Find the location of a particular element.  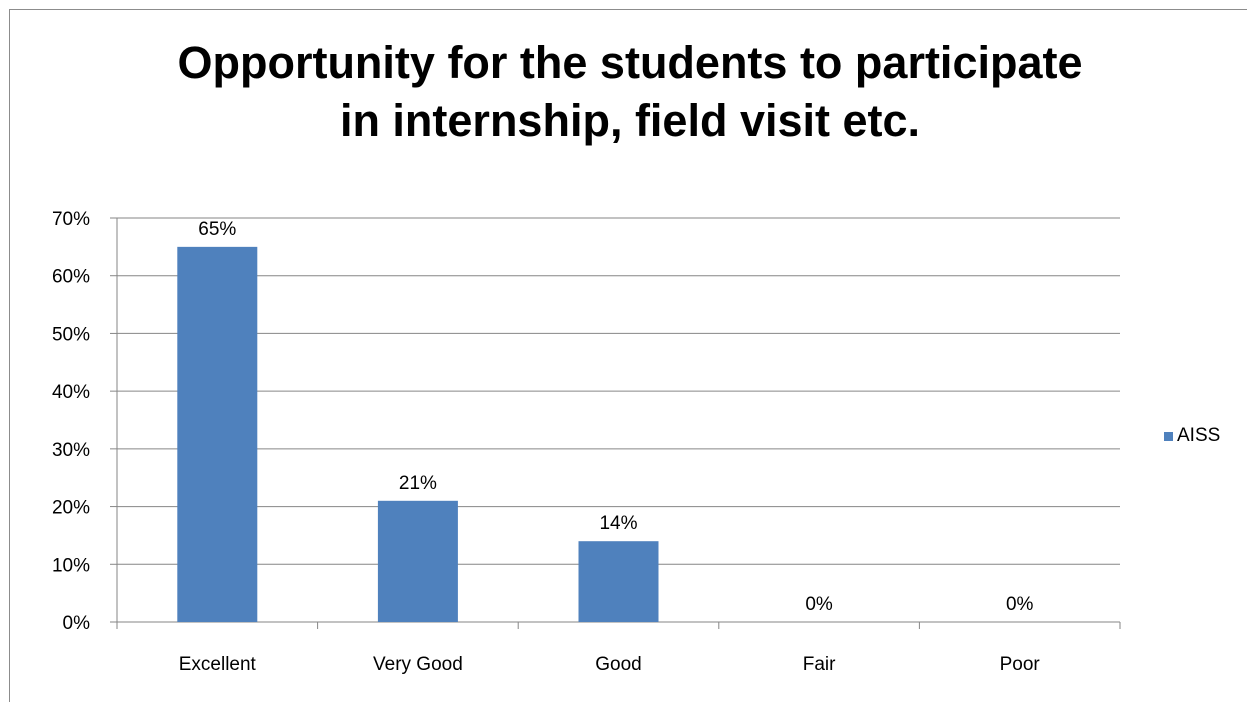

data-label: 65% is located at coordinates (217, 229).